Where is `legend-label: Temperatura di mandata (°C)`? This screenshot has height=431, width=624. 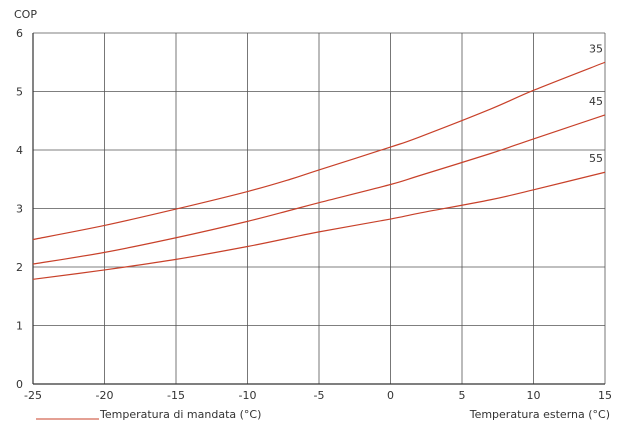
legend-label: Temperatura di mandata (°C) is located at coordinates (180, 414).